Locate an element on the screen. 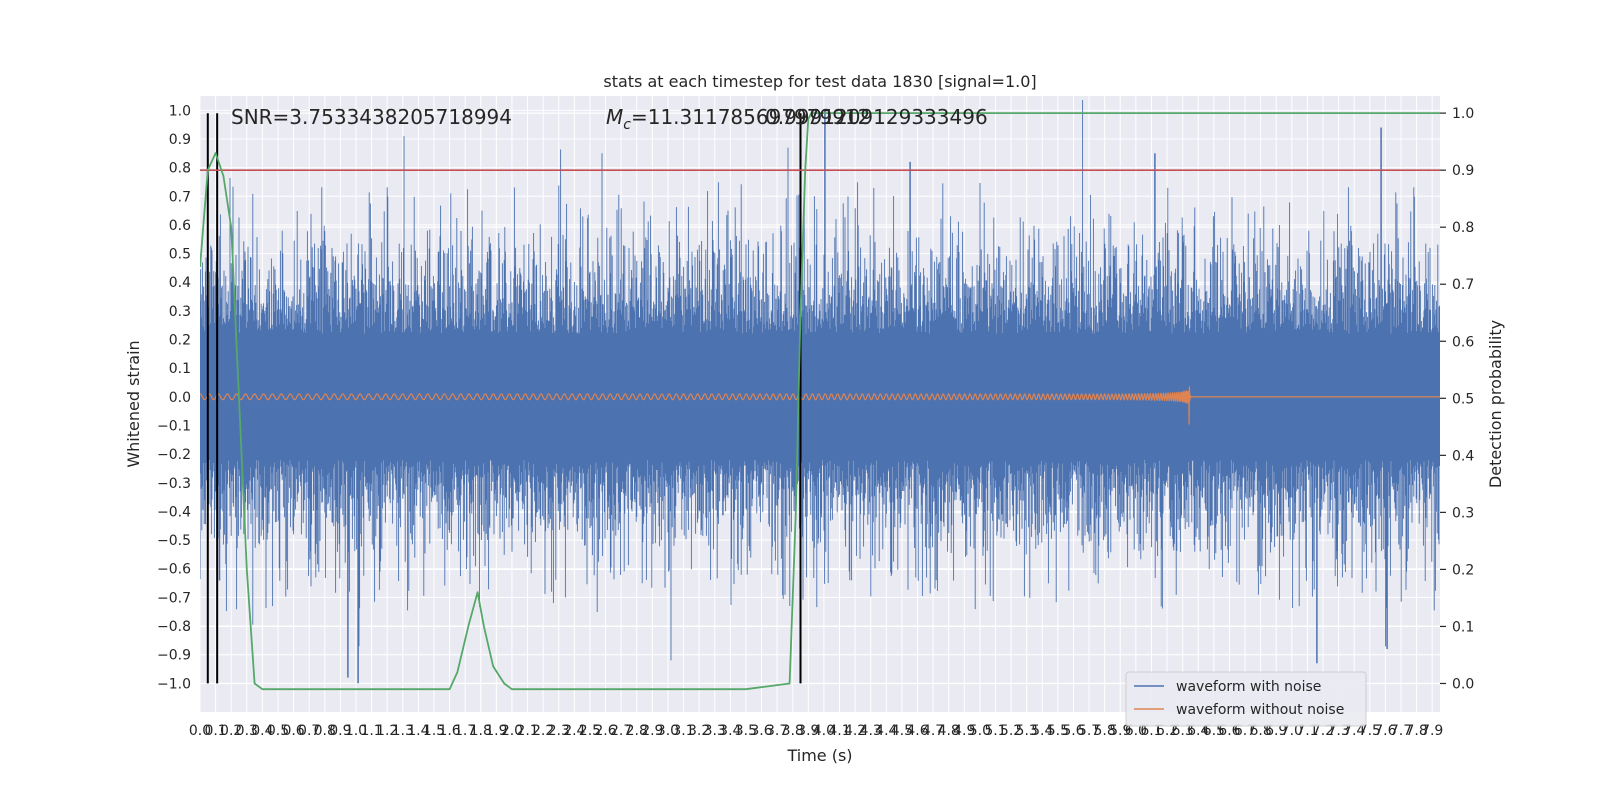  x-tick-label: 6.5 is located at coordinates (1214, 731).